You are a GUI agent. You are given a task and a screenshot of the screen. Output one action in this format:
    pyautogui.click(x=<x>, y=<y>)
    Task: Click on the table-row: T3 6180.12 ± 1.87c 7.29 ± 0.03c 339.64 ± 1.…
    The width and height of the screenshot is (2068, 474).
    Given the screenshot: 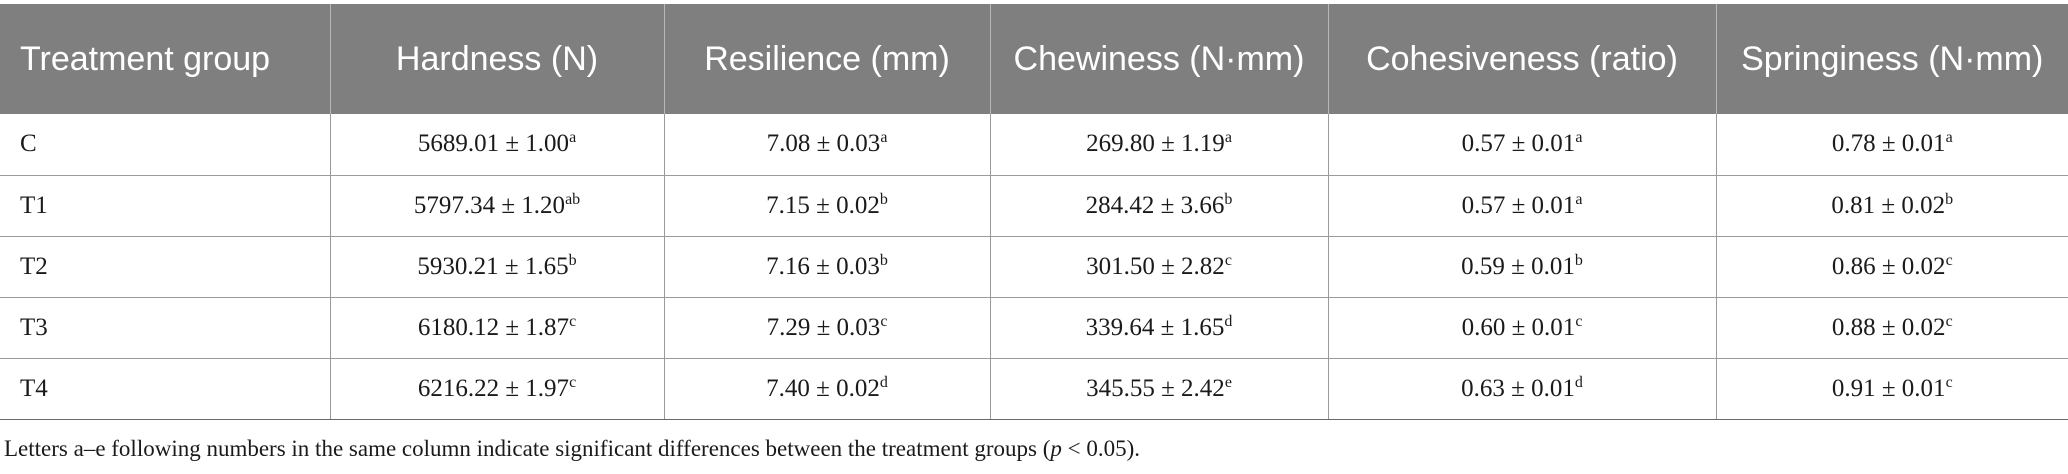 What is the action you would take?
    pyautogui.click(x=1034, y=328)
    